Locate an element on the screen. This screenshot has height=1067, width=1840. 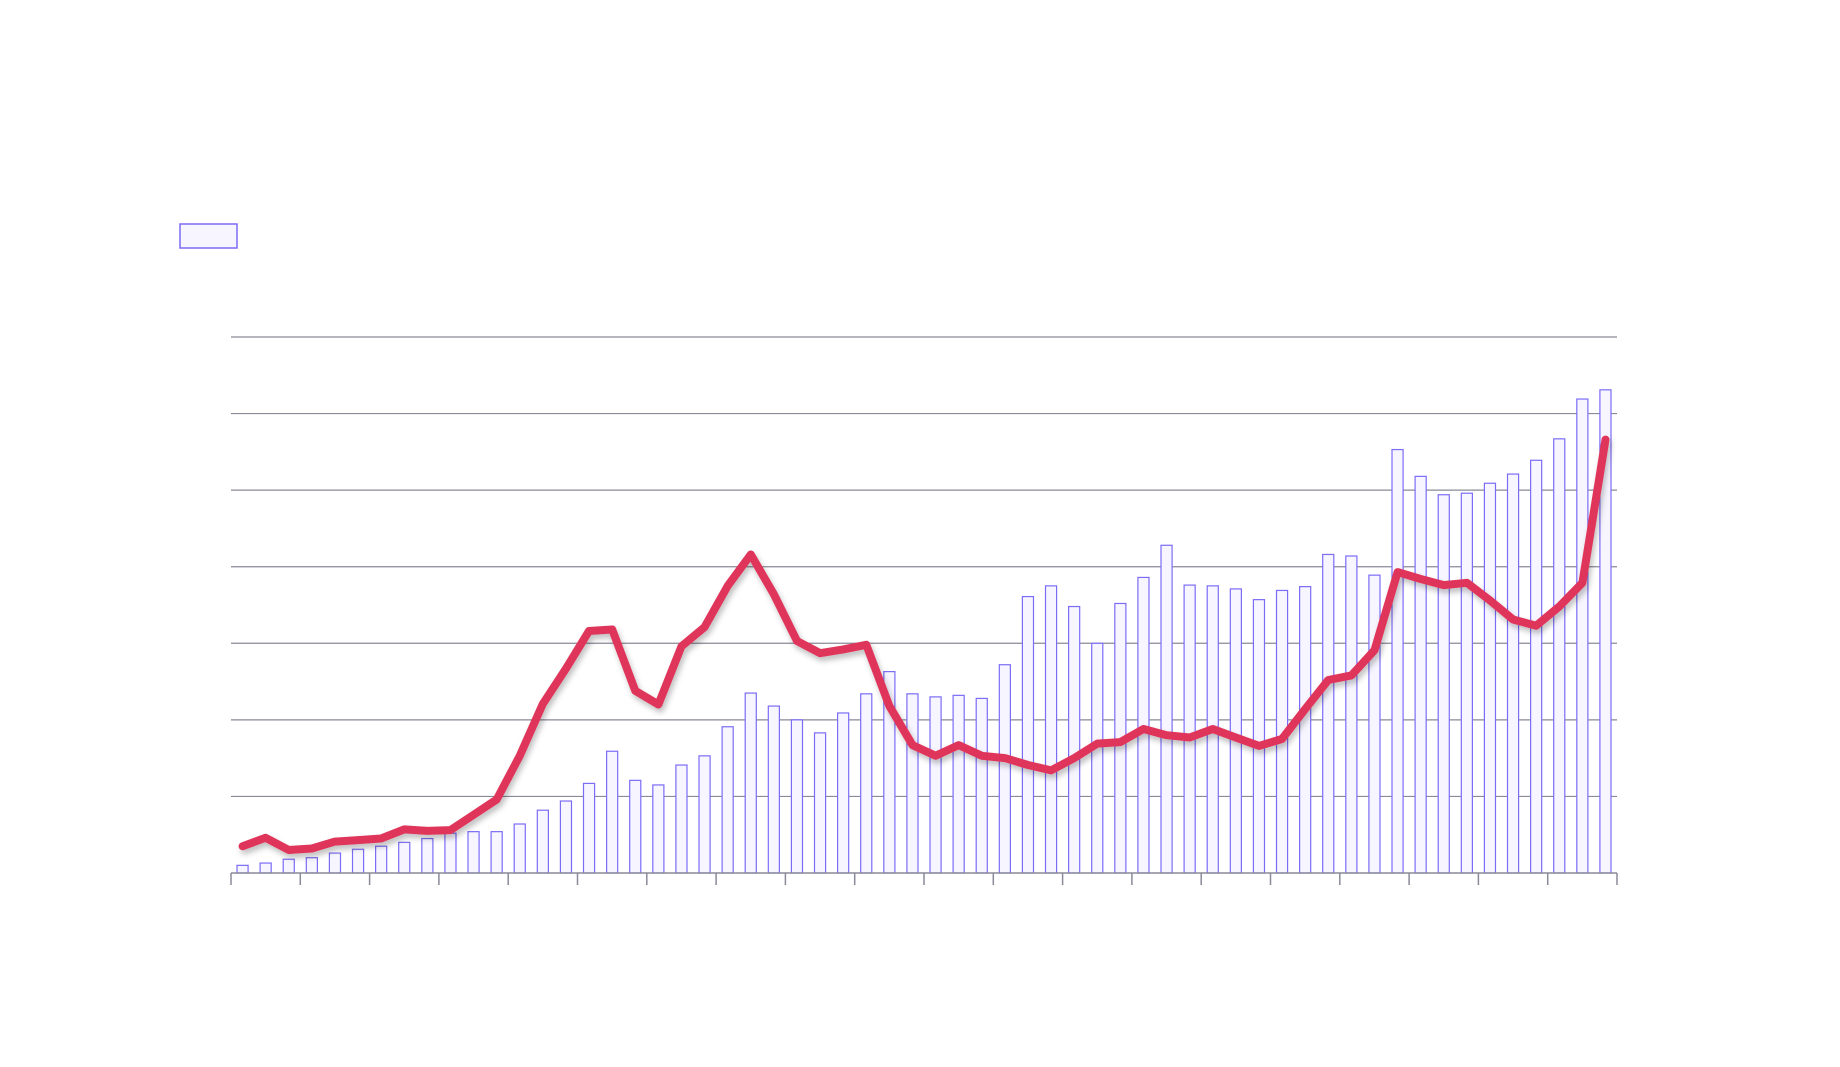
legend is located at coordinates (579, 236).